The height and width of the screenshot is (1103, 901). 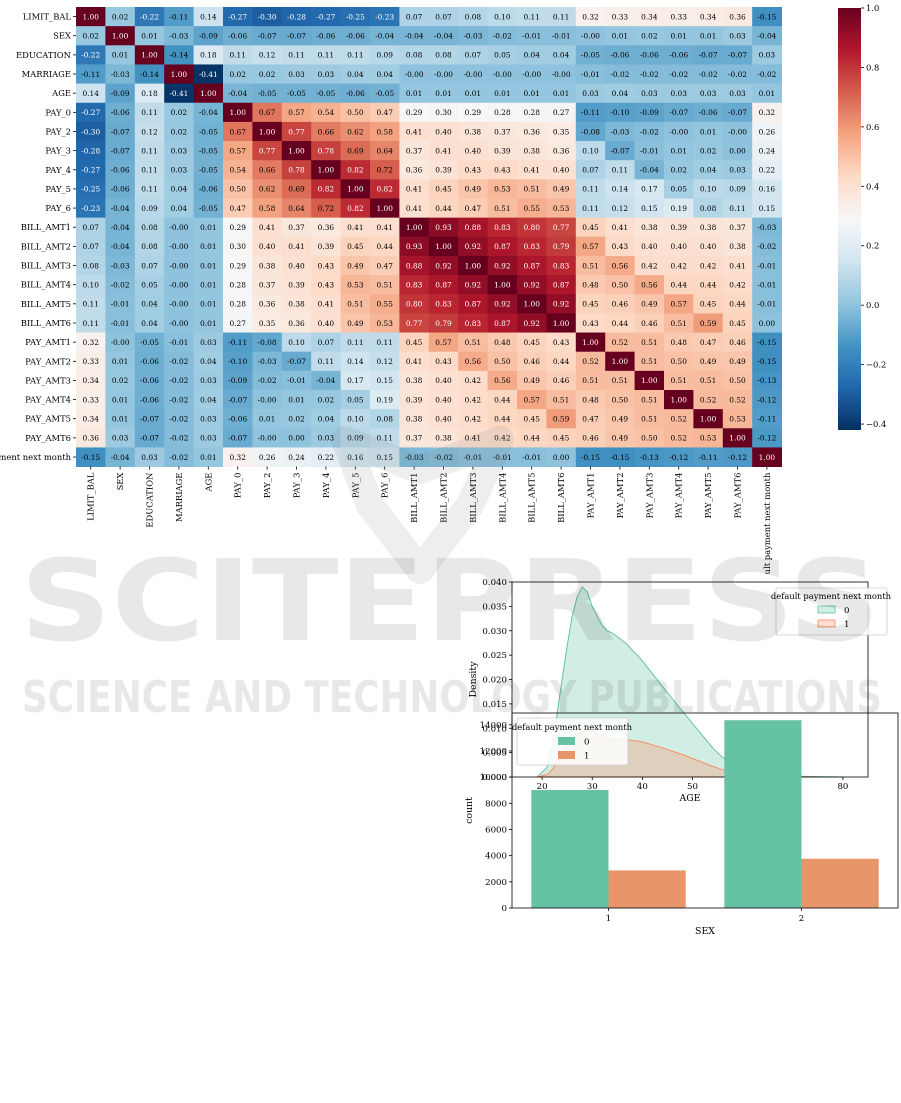 What do you see at coordinates (678, 399) in the screenshot?
I see `heatmap-cell-value: 1.00` at bounding box center [678, 399].